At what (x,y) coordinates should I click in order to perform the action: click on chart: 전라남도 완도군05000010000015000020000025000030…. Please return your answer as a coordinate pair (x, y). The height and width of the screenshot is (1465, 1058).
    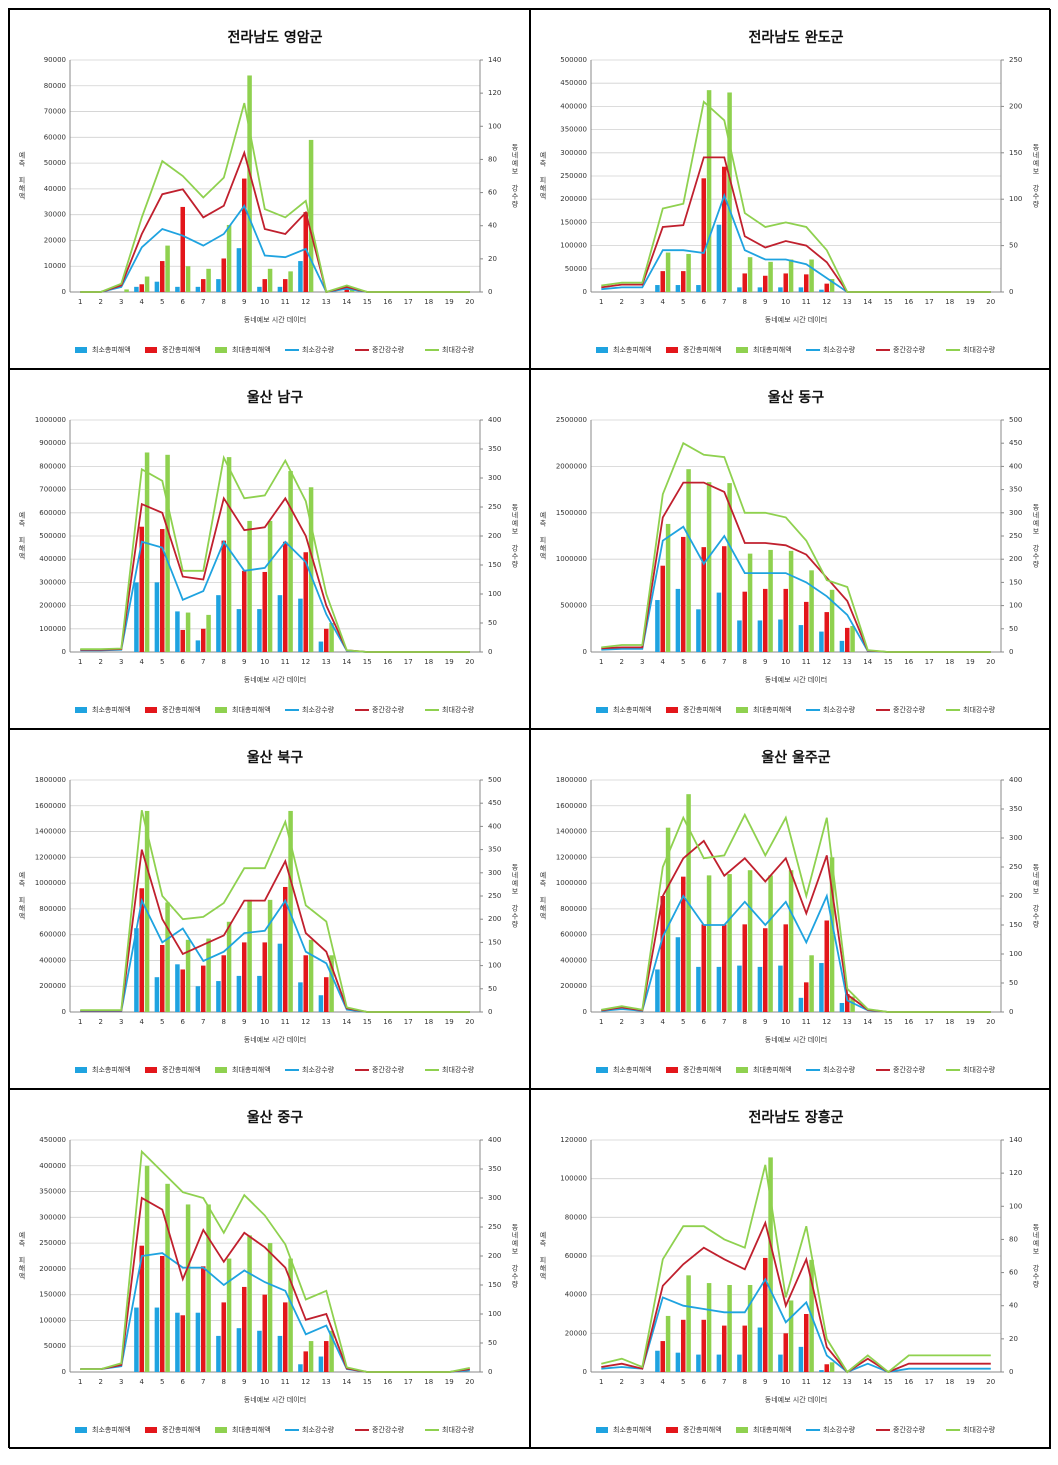
    Looking at the image, I should click on (789, 191).